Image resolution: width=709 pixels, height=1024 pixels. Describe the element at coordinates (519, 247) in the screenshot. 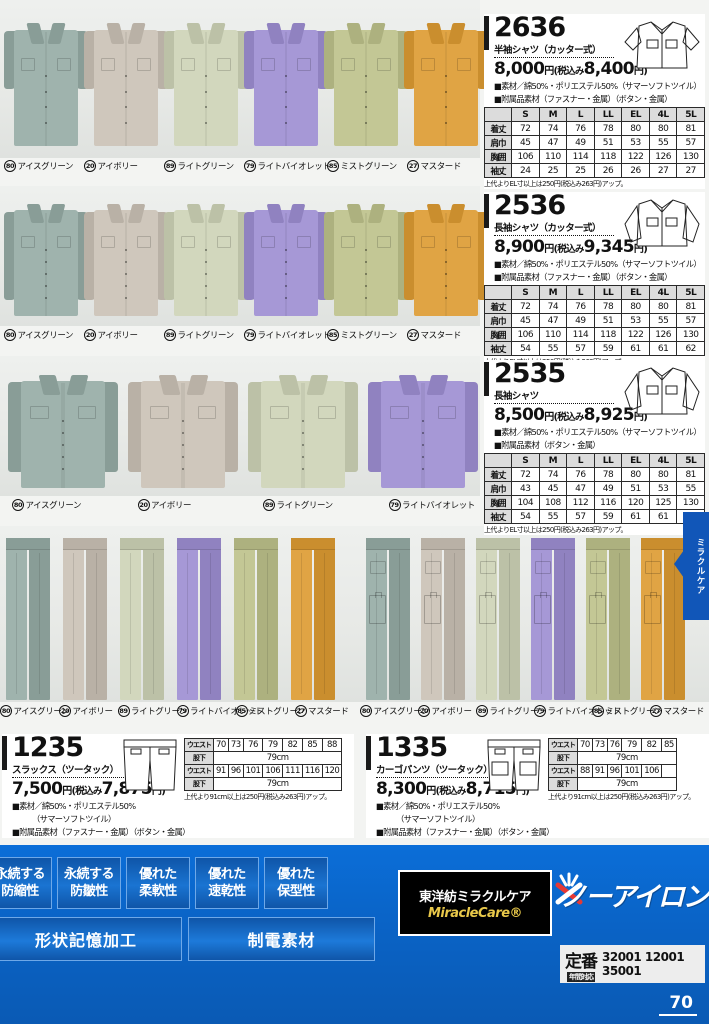

I see `price-value: 8,900` at that location.